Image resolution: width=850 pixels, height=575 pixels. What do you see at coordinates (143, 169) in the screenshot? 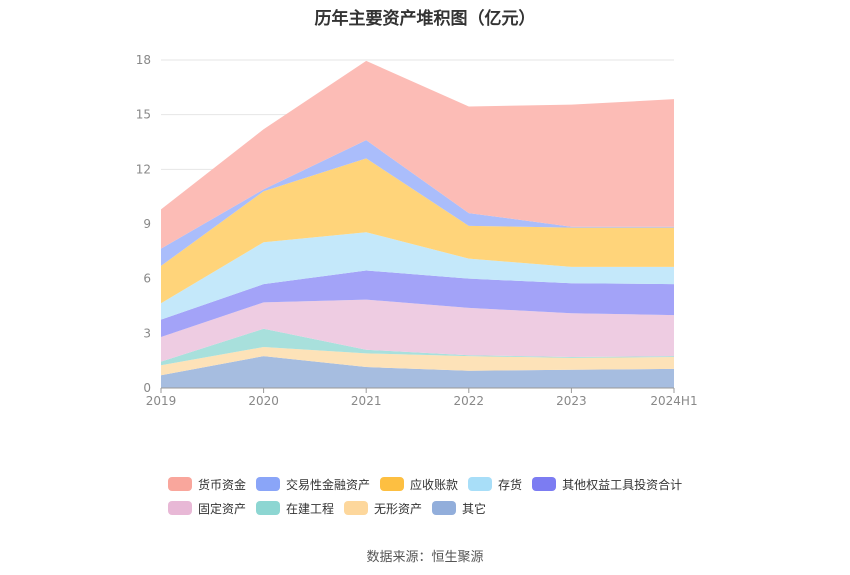
I see `y-tick-label: 12` at bounding box center [143, 169].